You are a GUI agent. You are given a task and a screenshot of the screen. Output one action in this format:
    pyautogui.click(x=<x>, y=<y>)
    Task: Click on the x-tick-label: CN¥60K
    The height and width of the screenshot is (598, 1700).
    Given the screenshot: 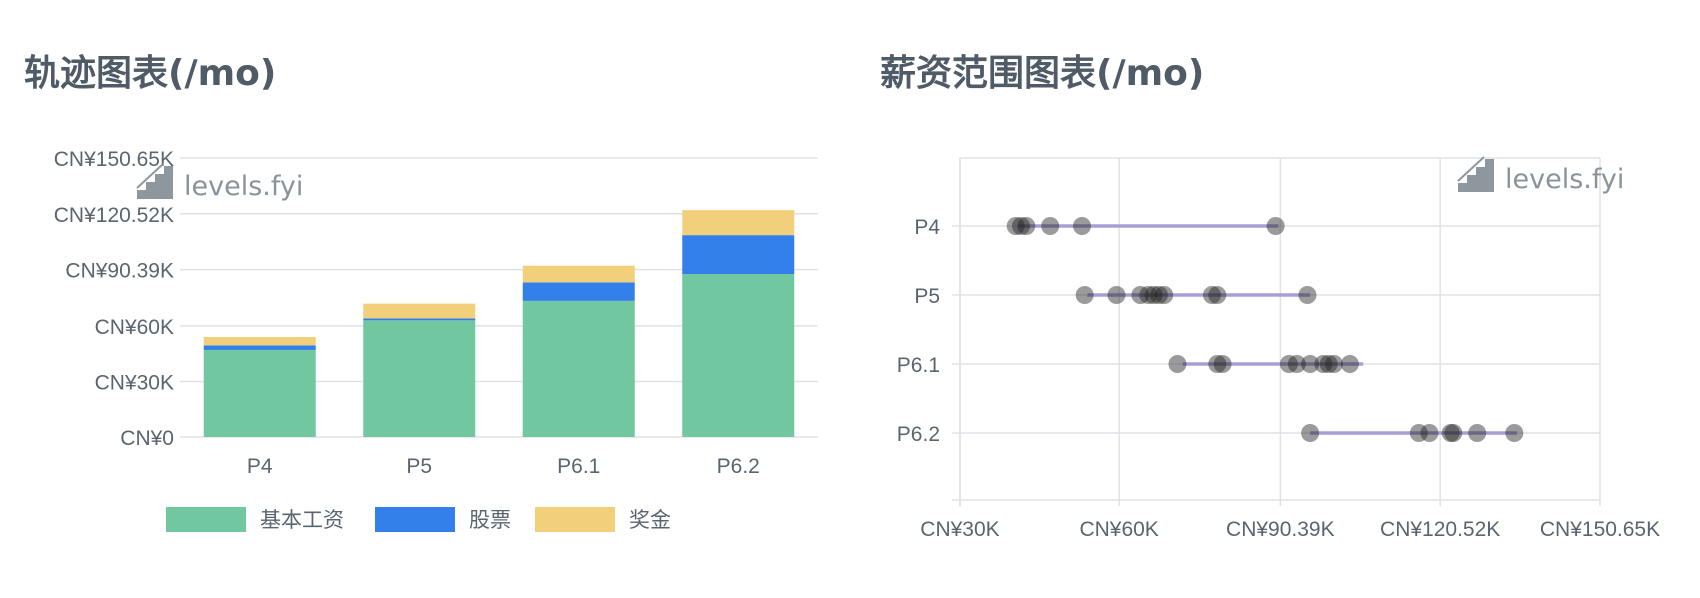 What is the action you would take?
    pyautogui.click(x=1118, y=529)
    